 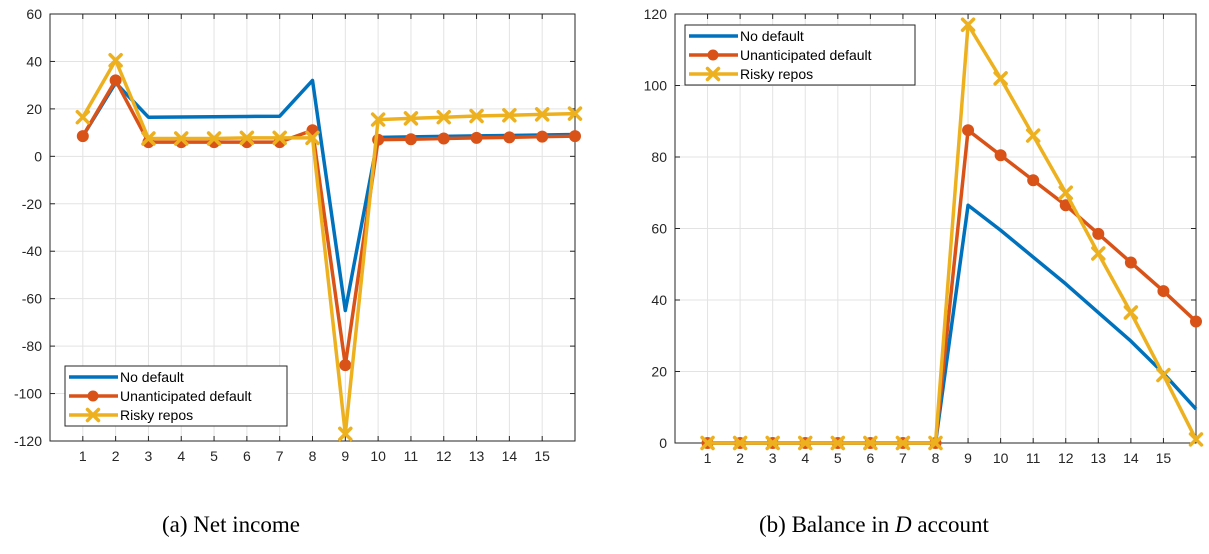 What do you see at coordinates (950, 524) in the screenshot?
I see `caption-b-suffix: account` at bounding box center [950, 524].